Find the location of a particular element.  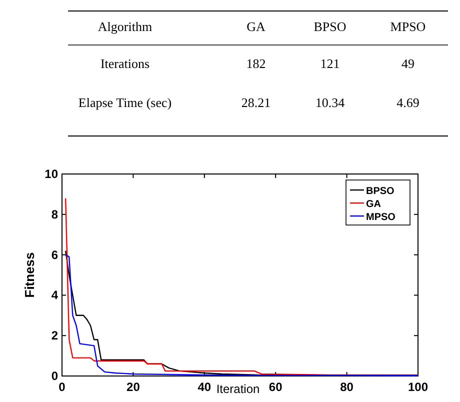

y-tick-label: 8 is located at coordinates (54, 214).